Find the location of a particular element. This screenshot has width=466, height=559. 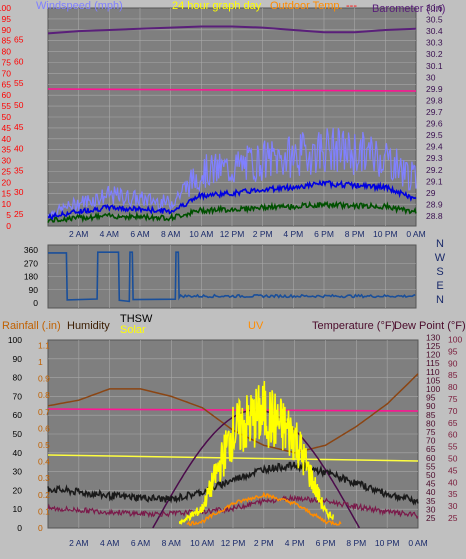

top-right-tick: 29.1 is located at coordinates (434, 181).